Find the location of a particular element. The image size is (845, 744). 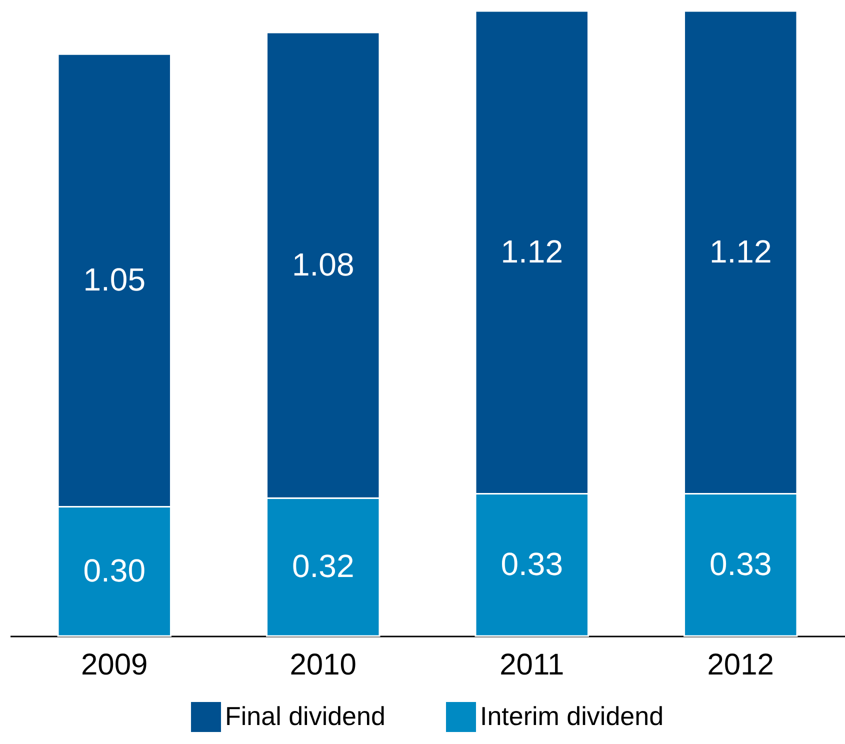

legend-label: Final dividend is located at coordinates (305, 716).